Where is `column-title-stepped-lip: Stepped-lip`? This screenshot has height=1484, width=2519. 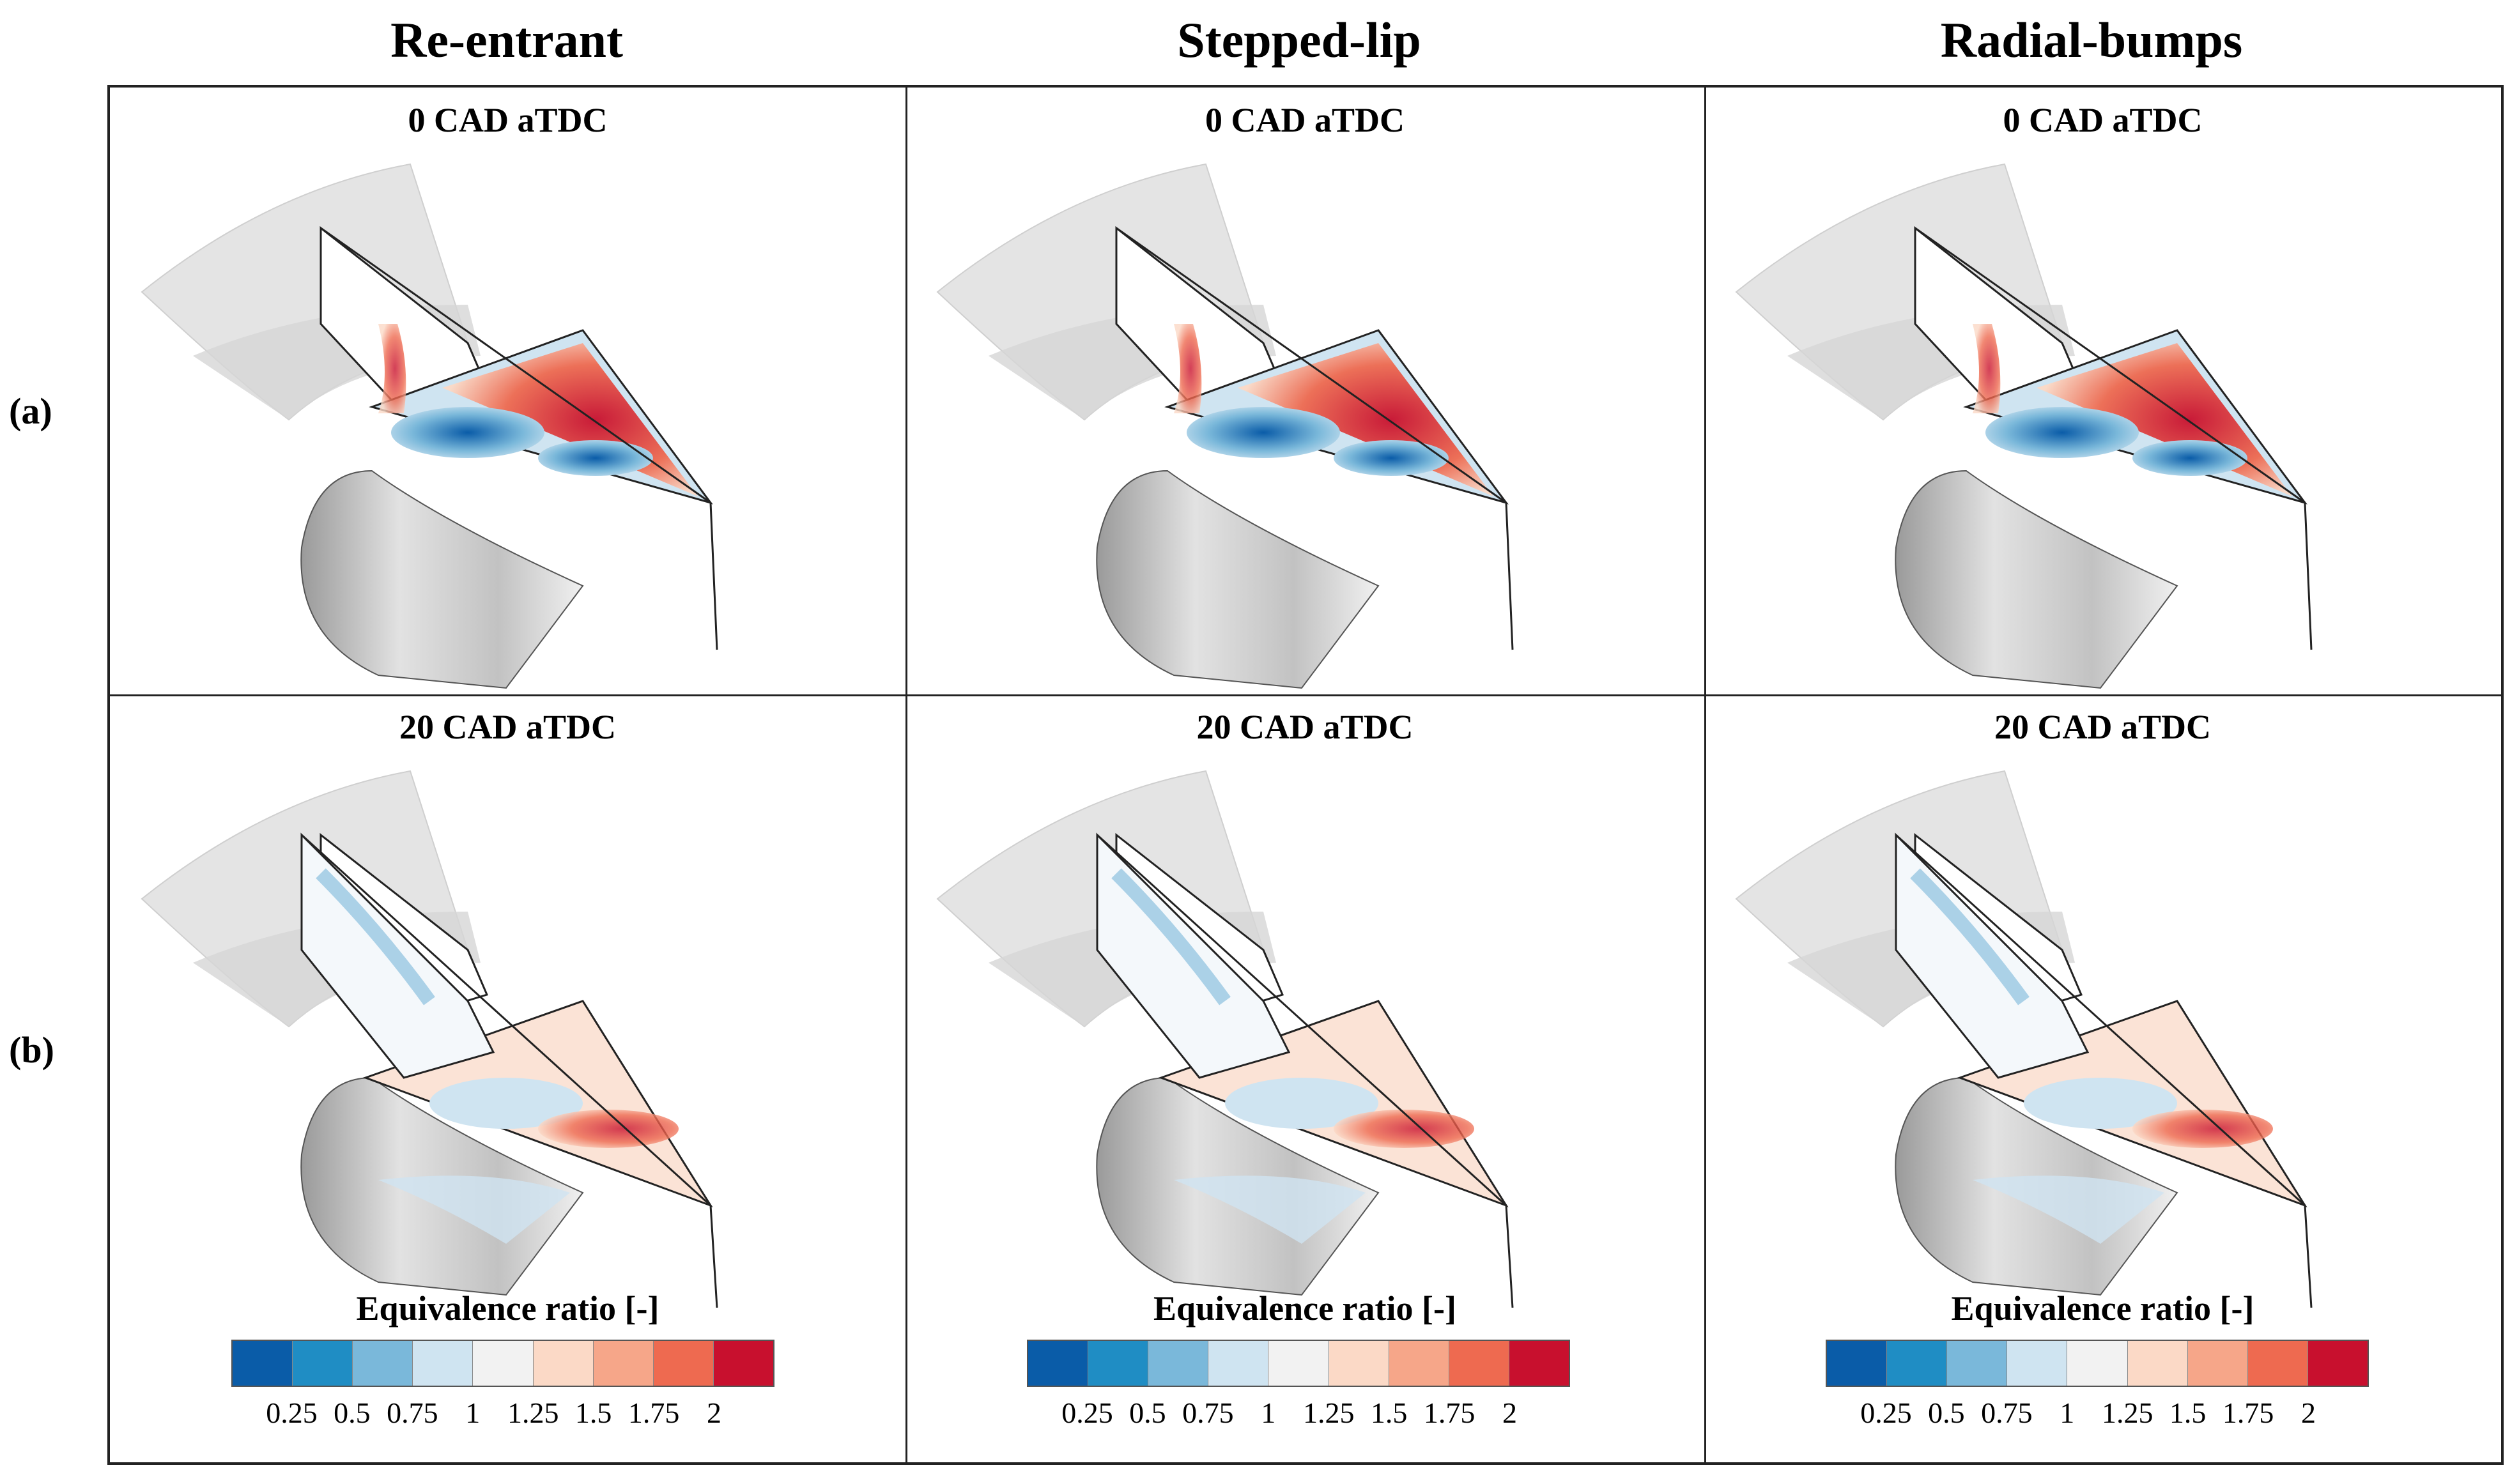 column-title-stepped-lip: Stepped-lip is located at coordinates (1299, 40).